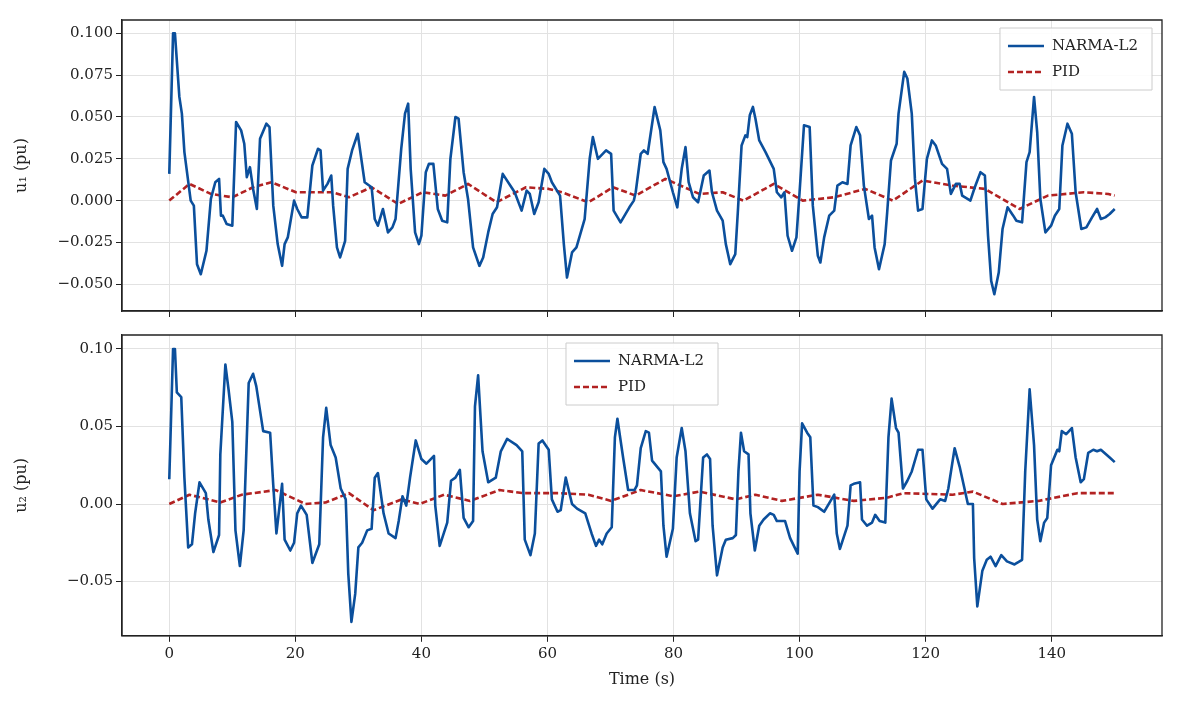  I want to click on y-tick-label: 0.00, so click(96, 502).